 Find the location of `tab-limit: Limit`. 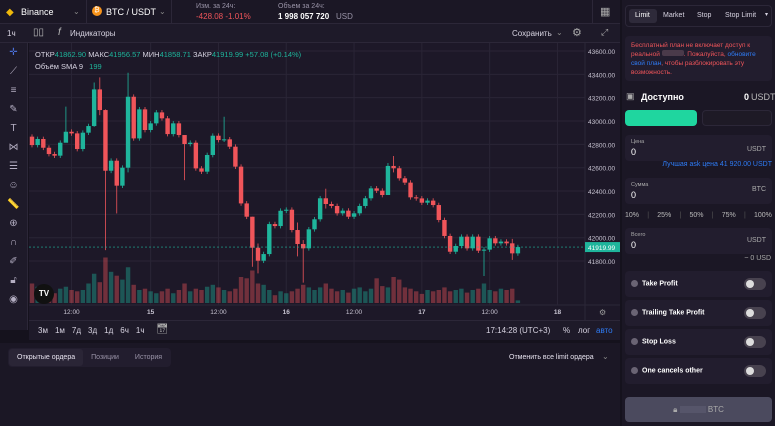

tab-limit: Limit is located at coordinates (642, 15).